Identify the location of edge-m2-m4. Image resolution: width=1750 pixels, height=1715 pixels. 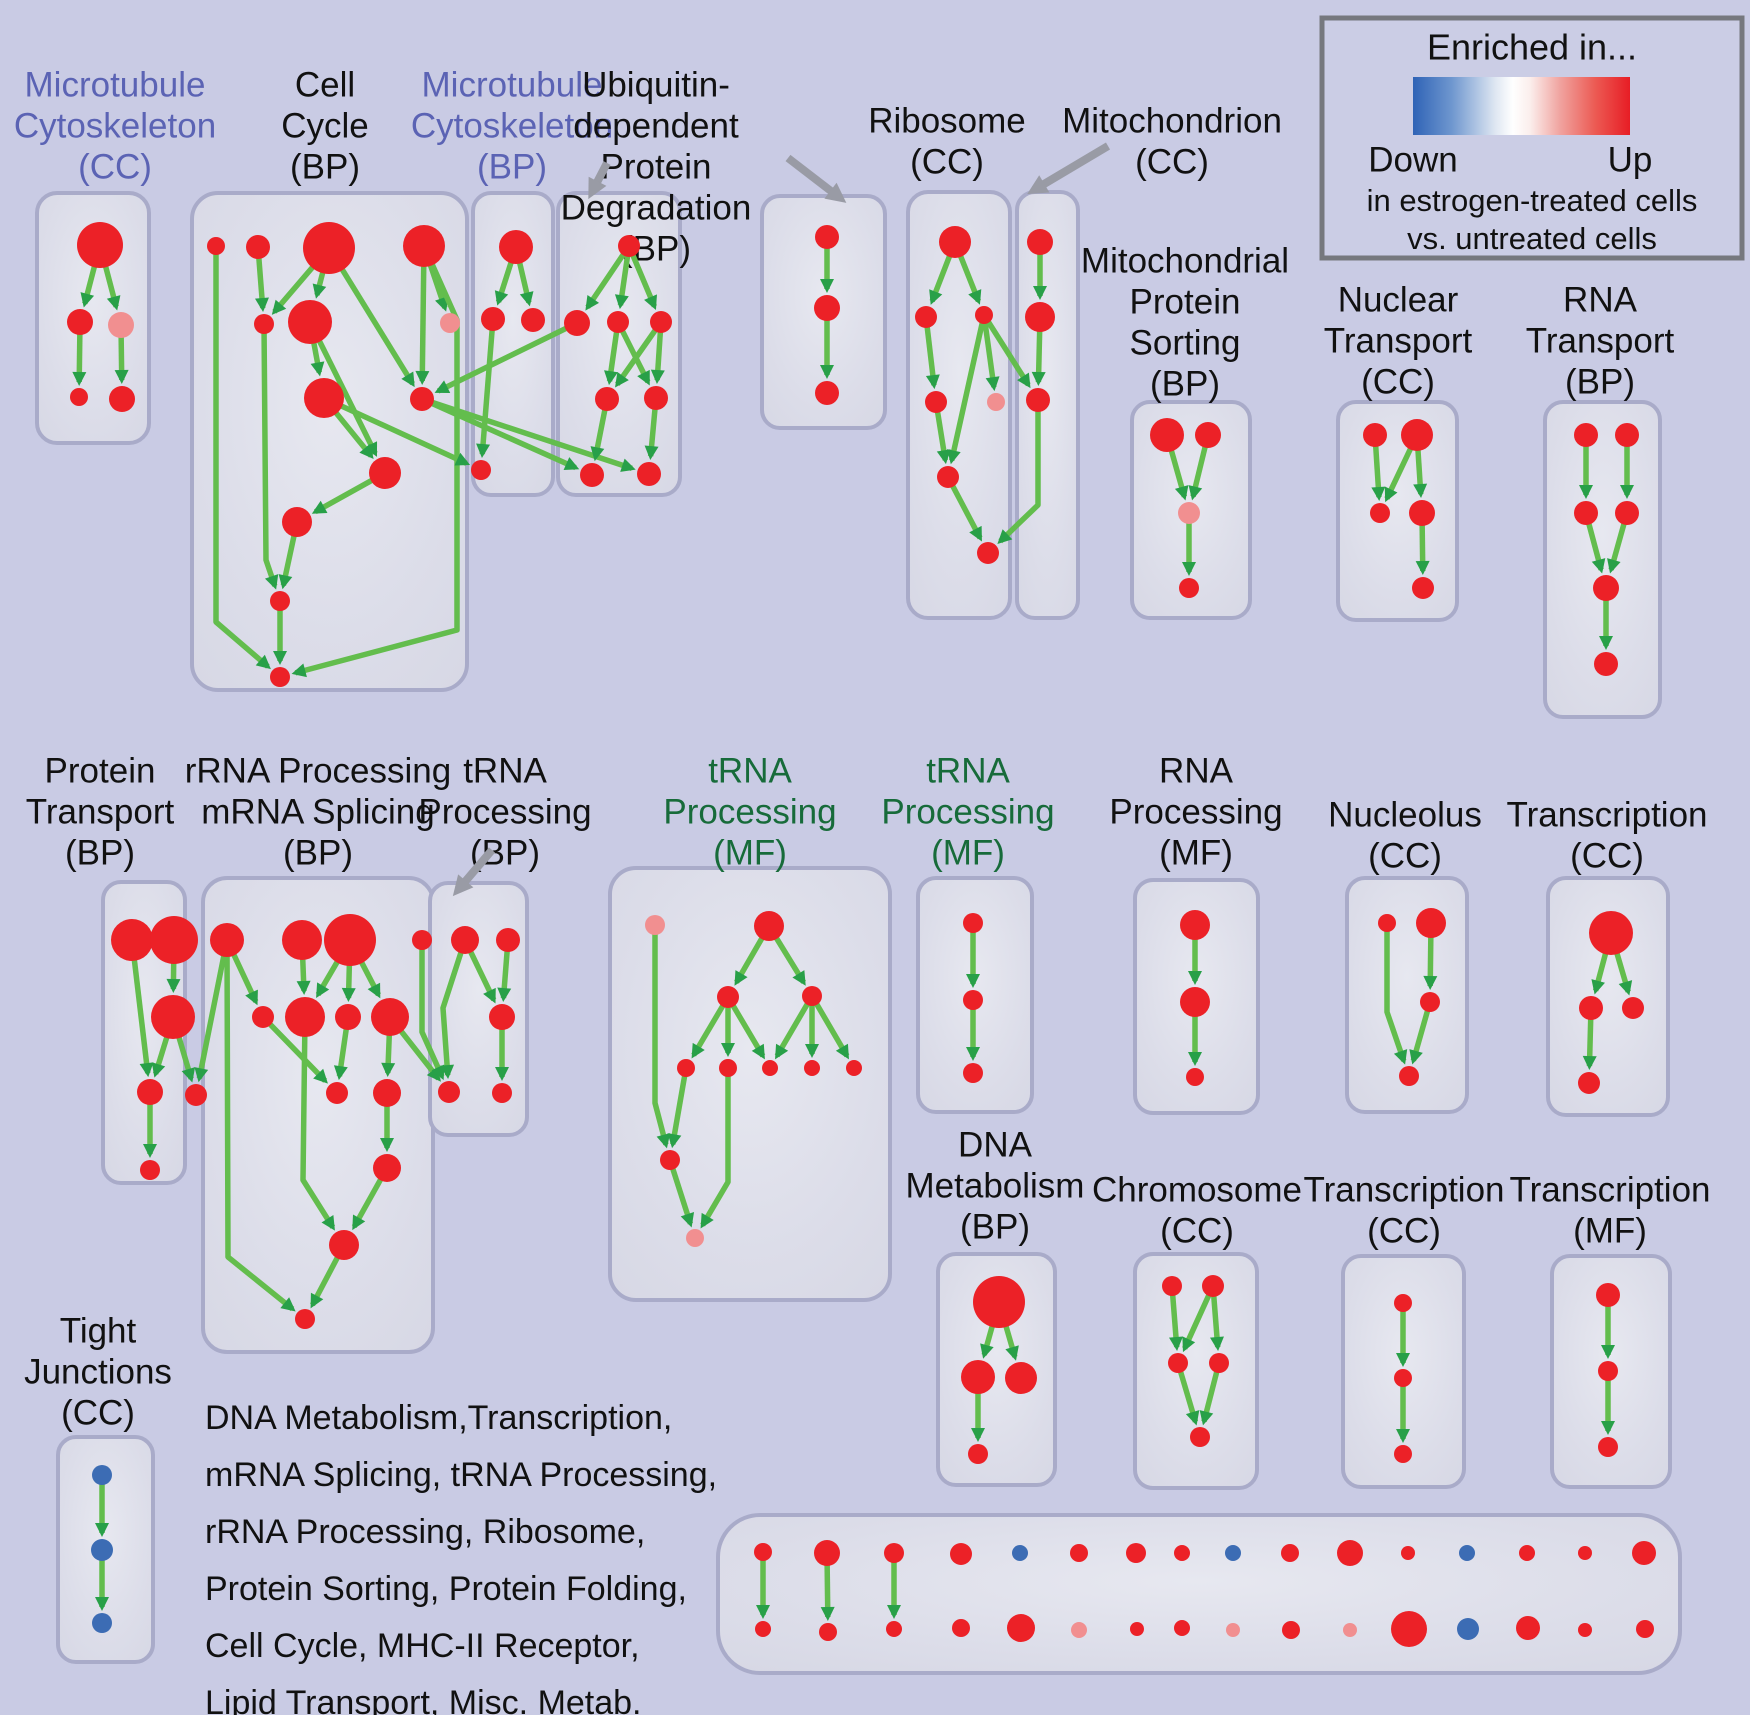
(486, 388).